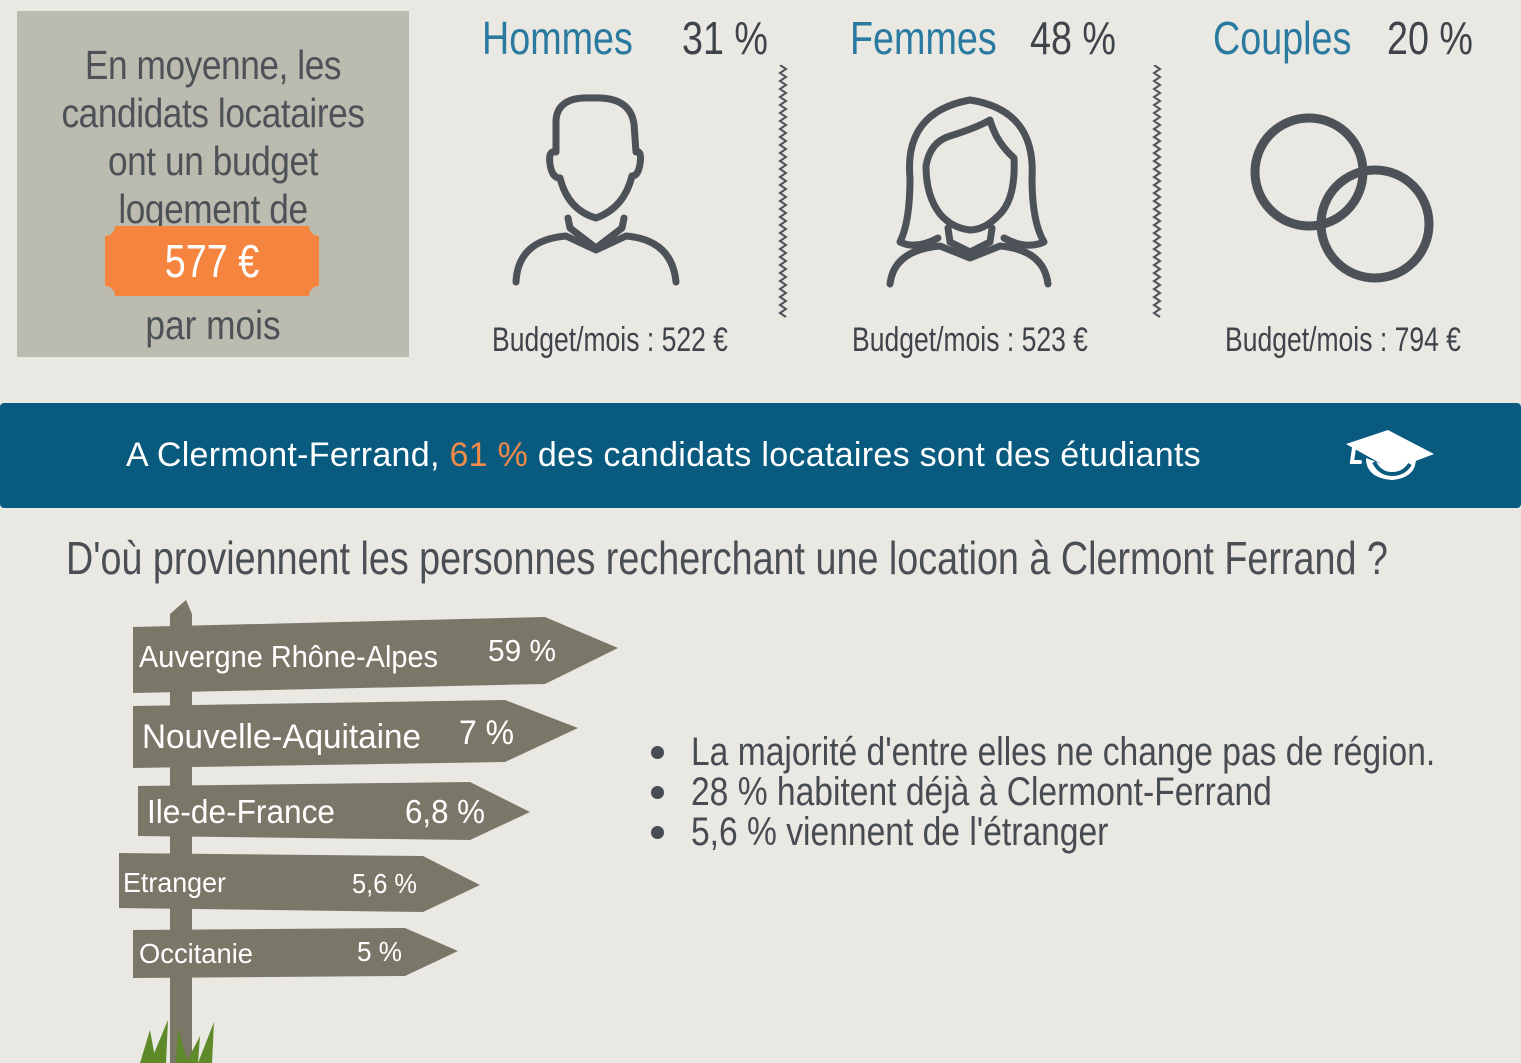 The image size is (1521, 1063). What do you see at coordinates (281, 737) in the screenshot?
I see `sign-region: Nouvelle-Aquitaine` at bounding box center [281, 737].